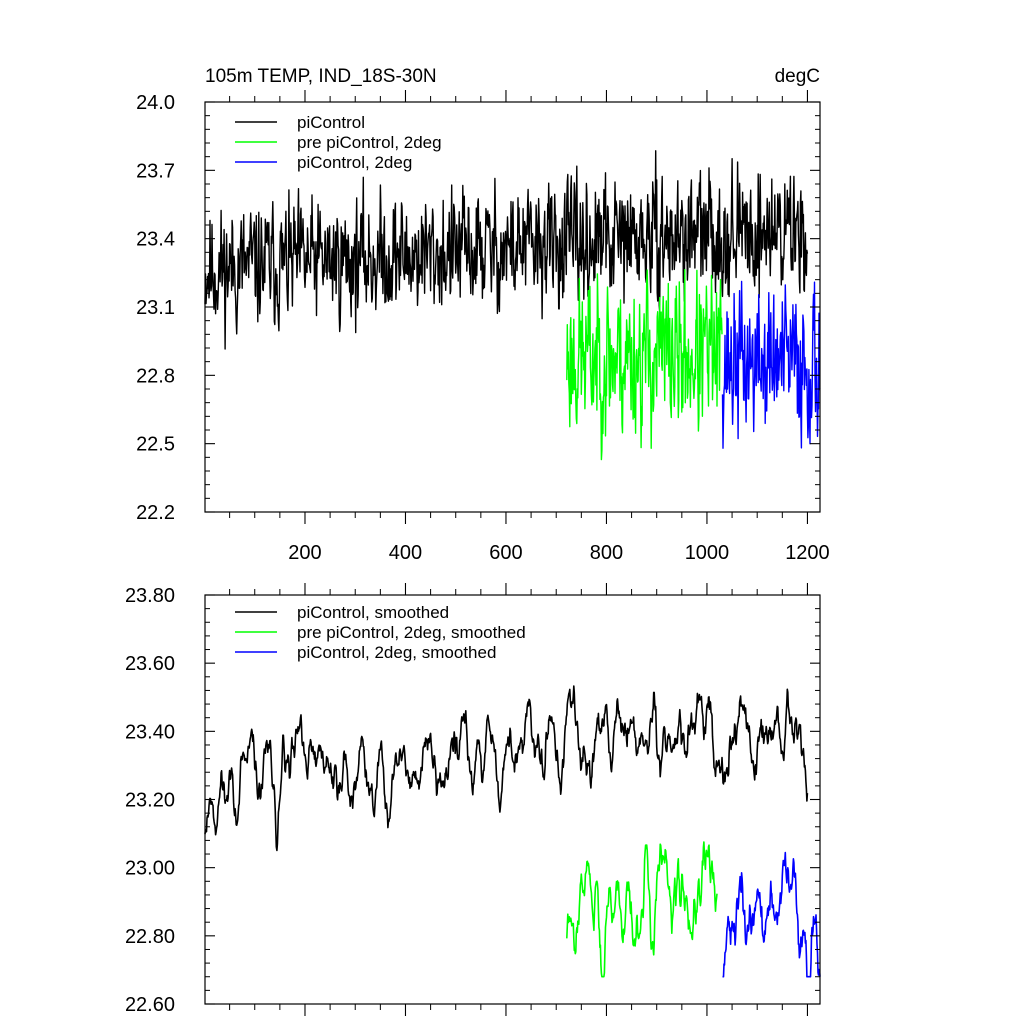 The height and width of the screenshot is (1024, 1024). Describe the element at coordinates (155, 445) in the screenshot. I see `y-tick-label: 22.5` at that location.